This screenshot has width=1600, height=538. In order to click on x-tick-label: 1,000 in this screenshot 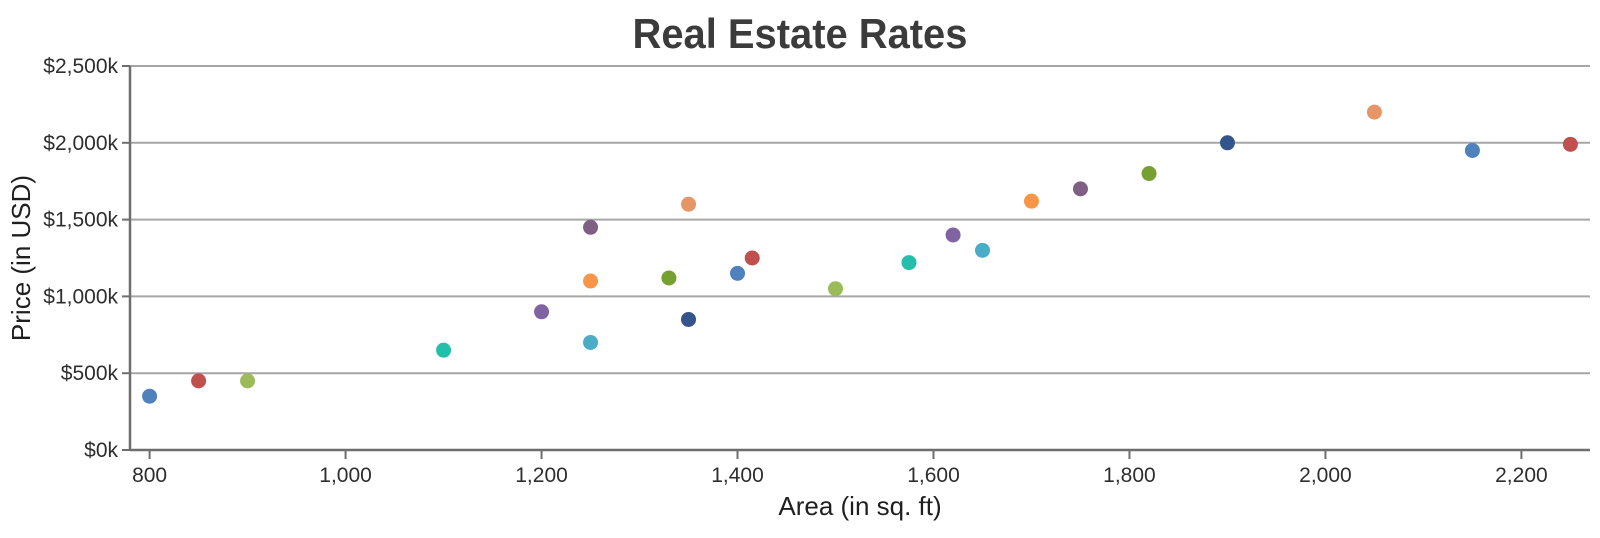, I will do `click(345, 475)`.